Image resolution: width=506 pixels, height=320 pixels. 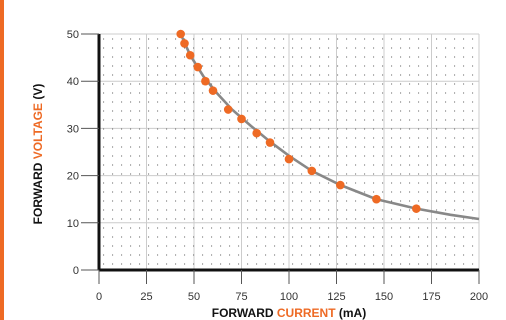 What do you see at coordinates (146, 297) in the screenshot?
I see `x-tick-label-1: 25` at bounding box center [146, 297].